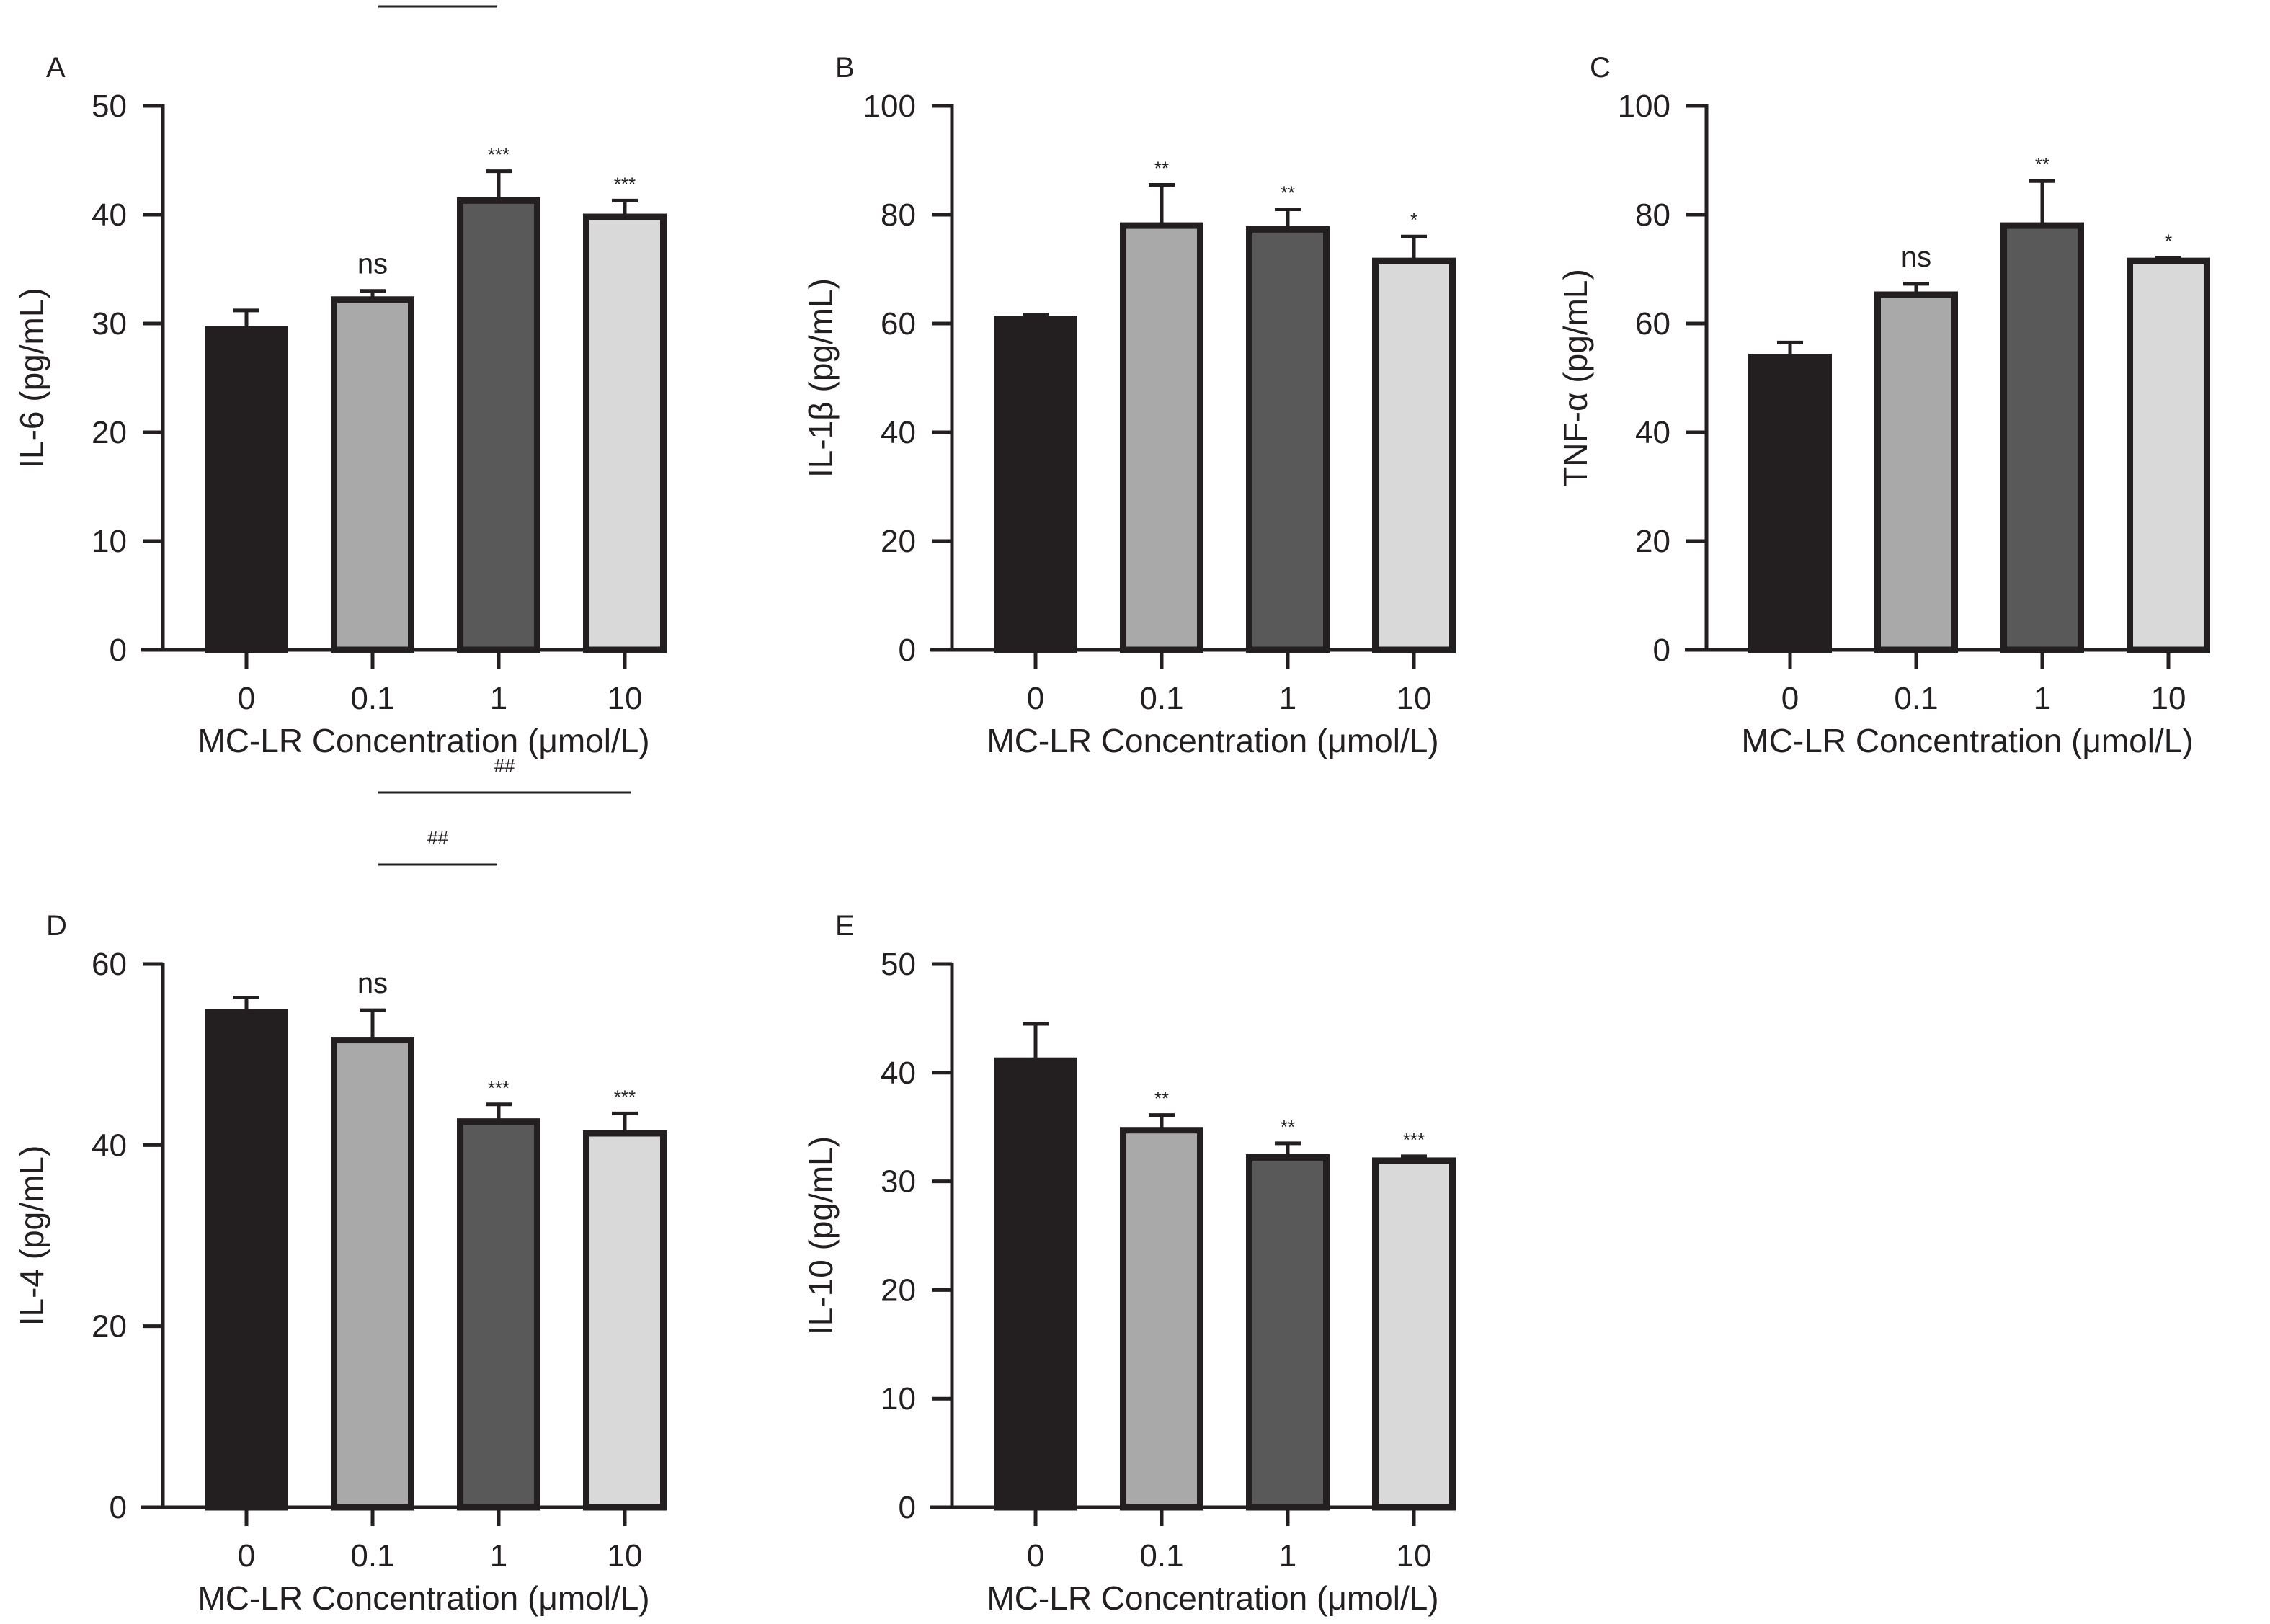  I want to click on panel-b-y-tick-label: 100, so click(889, 107).